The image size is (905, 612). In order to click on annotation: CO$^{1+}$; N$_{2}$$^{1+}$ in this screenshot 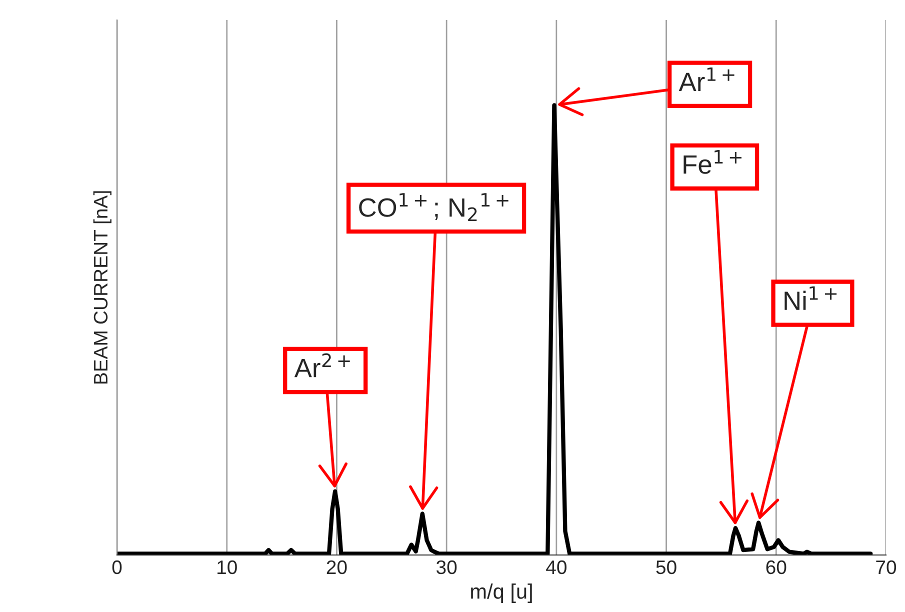, I will do `click(433, 207)`.